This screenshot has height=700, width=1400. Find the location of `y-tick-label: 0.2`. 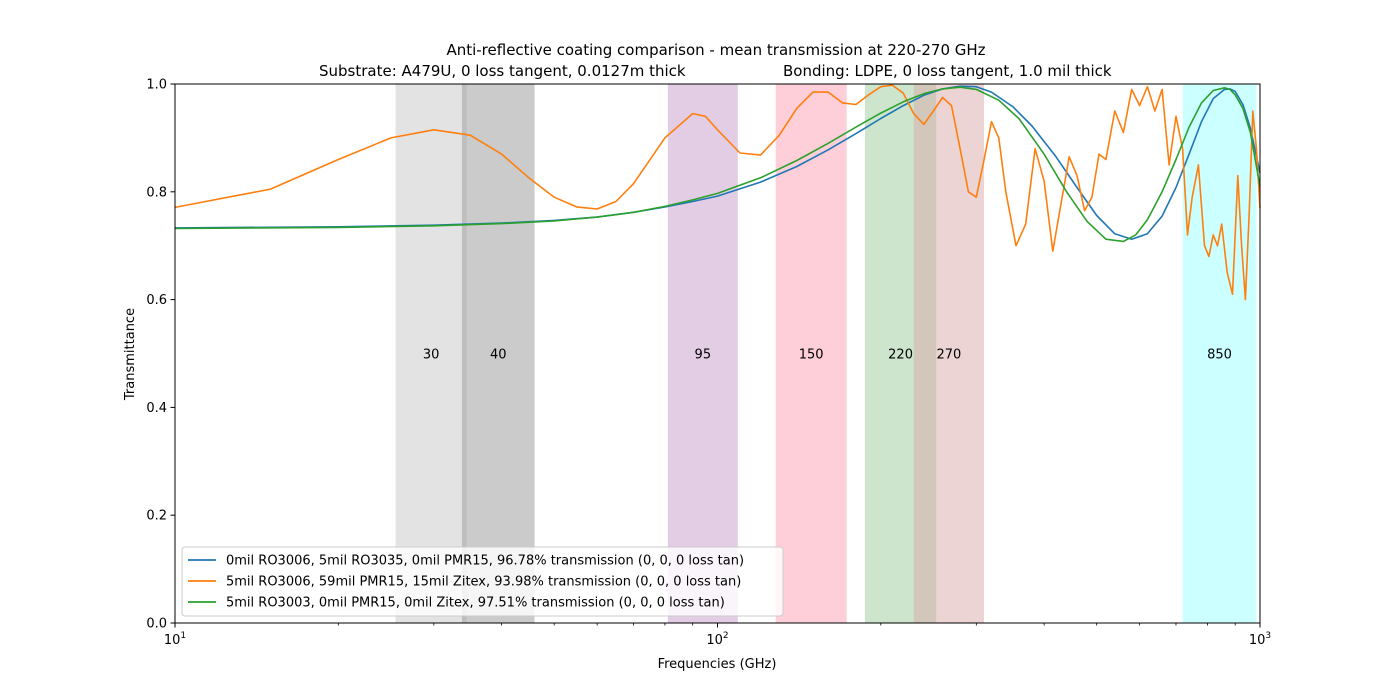

y-tick-label: 0.2 is located at coordinates (156, 516).